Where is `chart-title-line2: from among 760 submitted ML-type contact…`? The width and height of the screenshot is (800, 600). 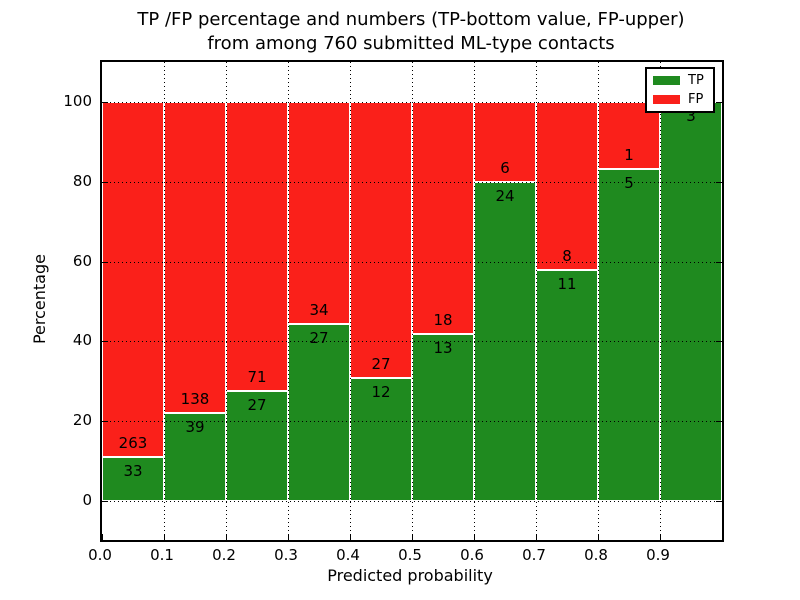 chart-title-line2: from among 760 submitted ML-type contact… is located at coordinates (411, 43).